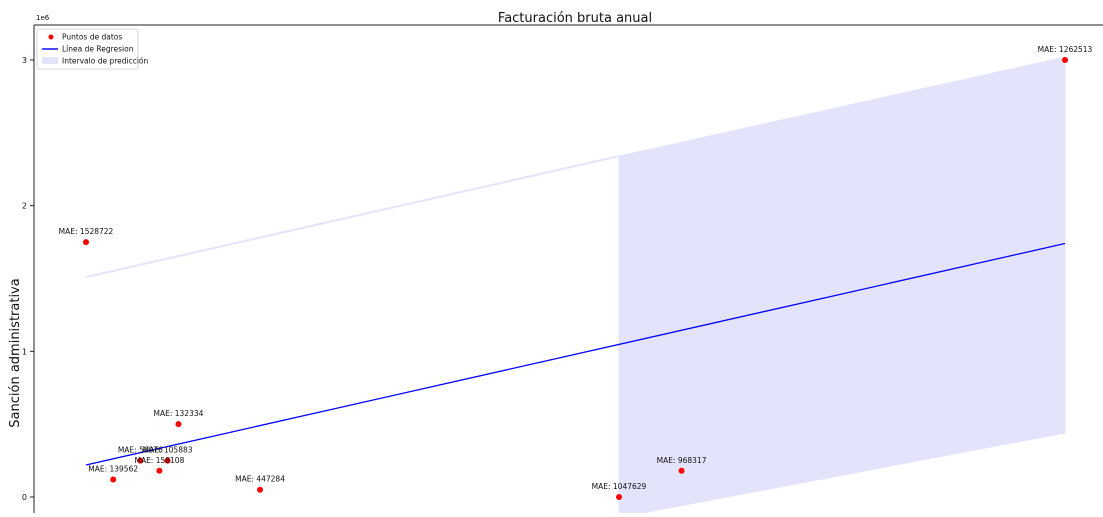 The width and height of the screenshot is (1103, 517). What do you see at coordinates (28, 279) in the screenshot?
I see `y-axis-ticks: 0 1 2 3` at bounding box center [28, 279].